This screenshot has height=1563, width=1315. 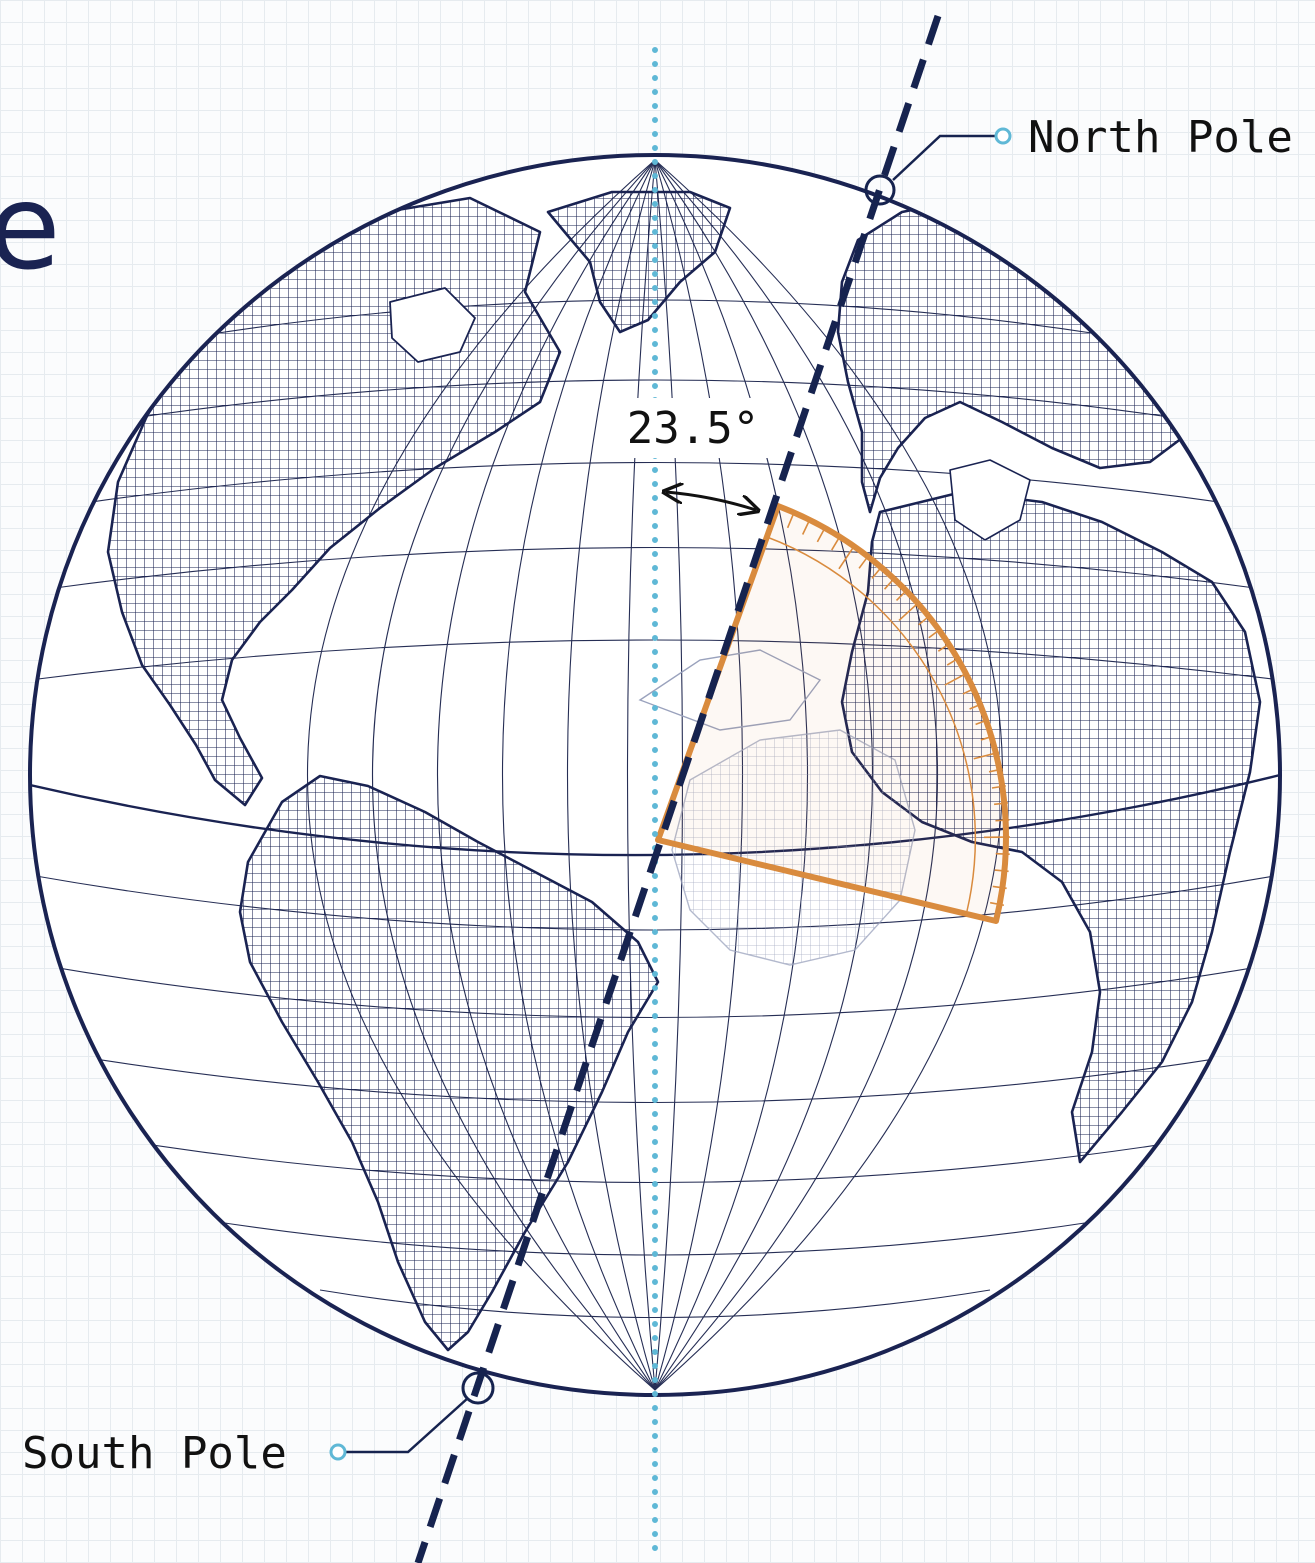 What do you see at coordinates (406, 1425) in the screenshot?
I see `south-pole-leader-line` at bounding box center [406, 1425].